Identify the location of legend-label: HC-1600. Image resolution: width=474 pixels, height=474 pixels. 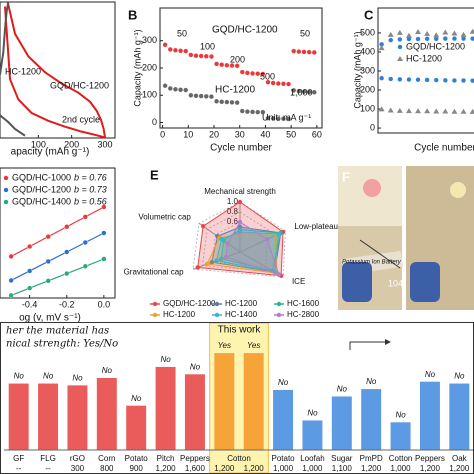
(303, 303).